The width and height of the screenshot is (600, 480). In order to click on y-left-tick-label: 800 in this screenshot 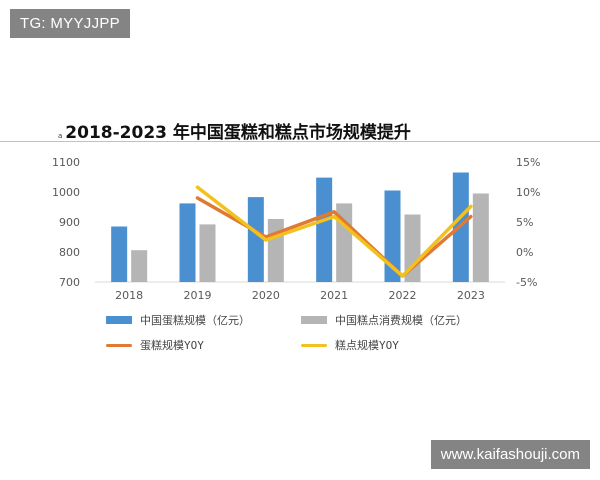, I will do `click(69, 252)`.